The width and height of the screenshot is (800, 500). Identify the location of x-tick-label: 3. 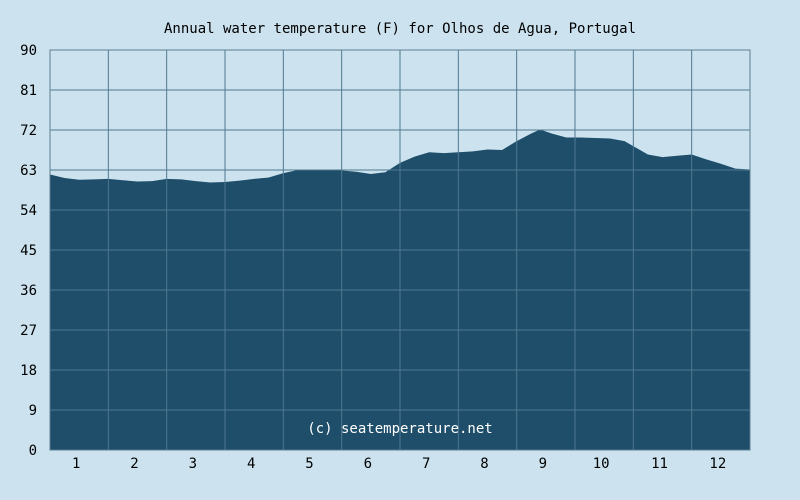
(193, 464).